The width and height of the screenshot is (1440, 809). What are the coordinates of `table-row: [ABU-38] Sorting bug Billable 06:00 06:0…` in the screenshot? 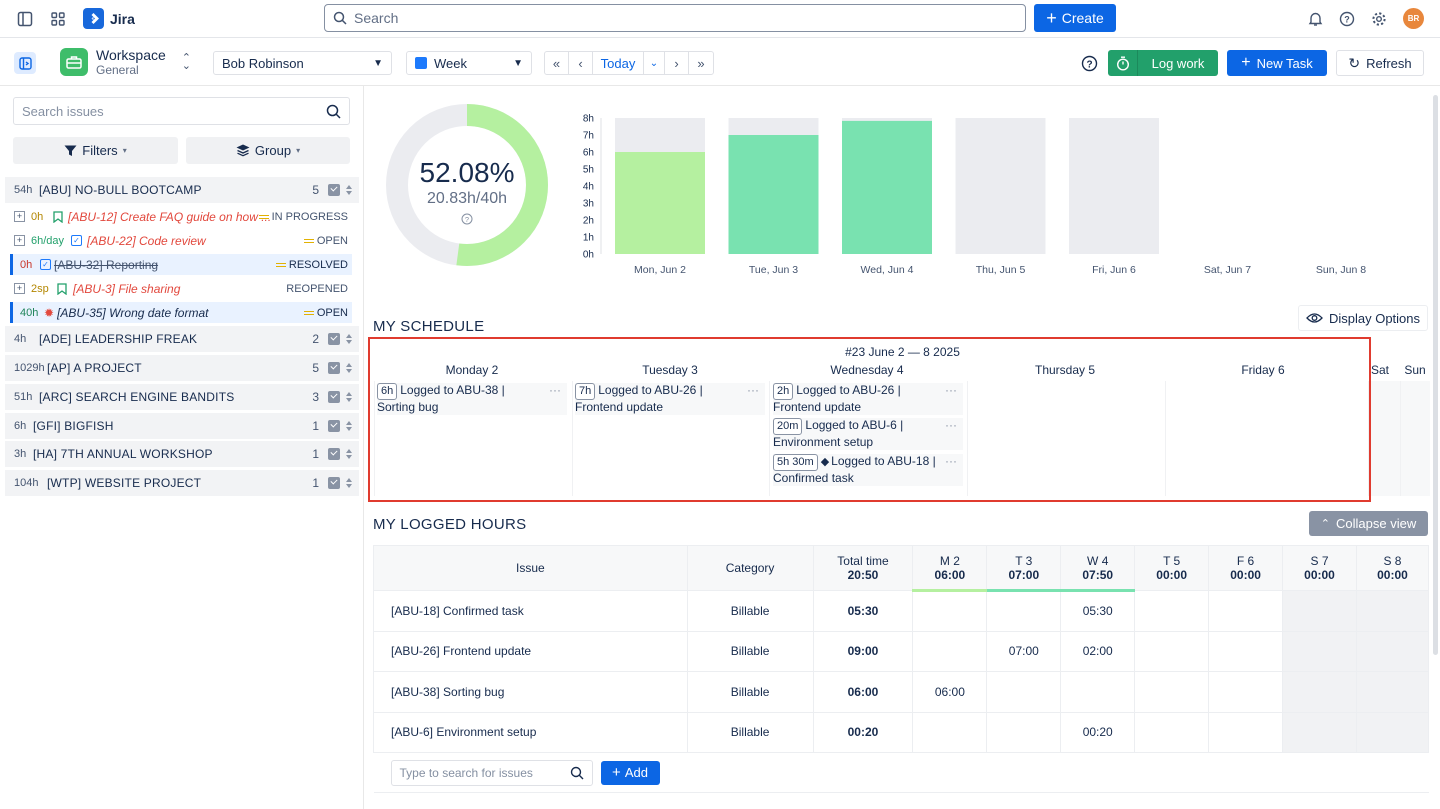 It's located at (901, 692).